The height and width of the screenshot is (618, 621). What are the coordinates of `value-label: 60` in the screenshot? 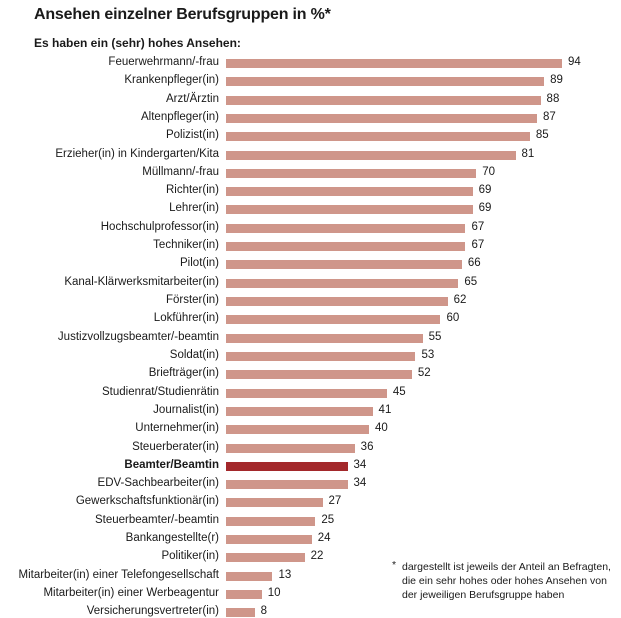 It's located at (453, 318).